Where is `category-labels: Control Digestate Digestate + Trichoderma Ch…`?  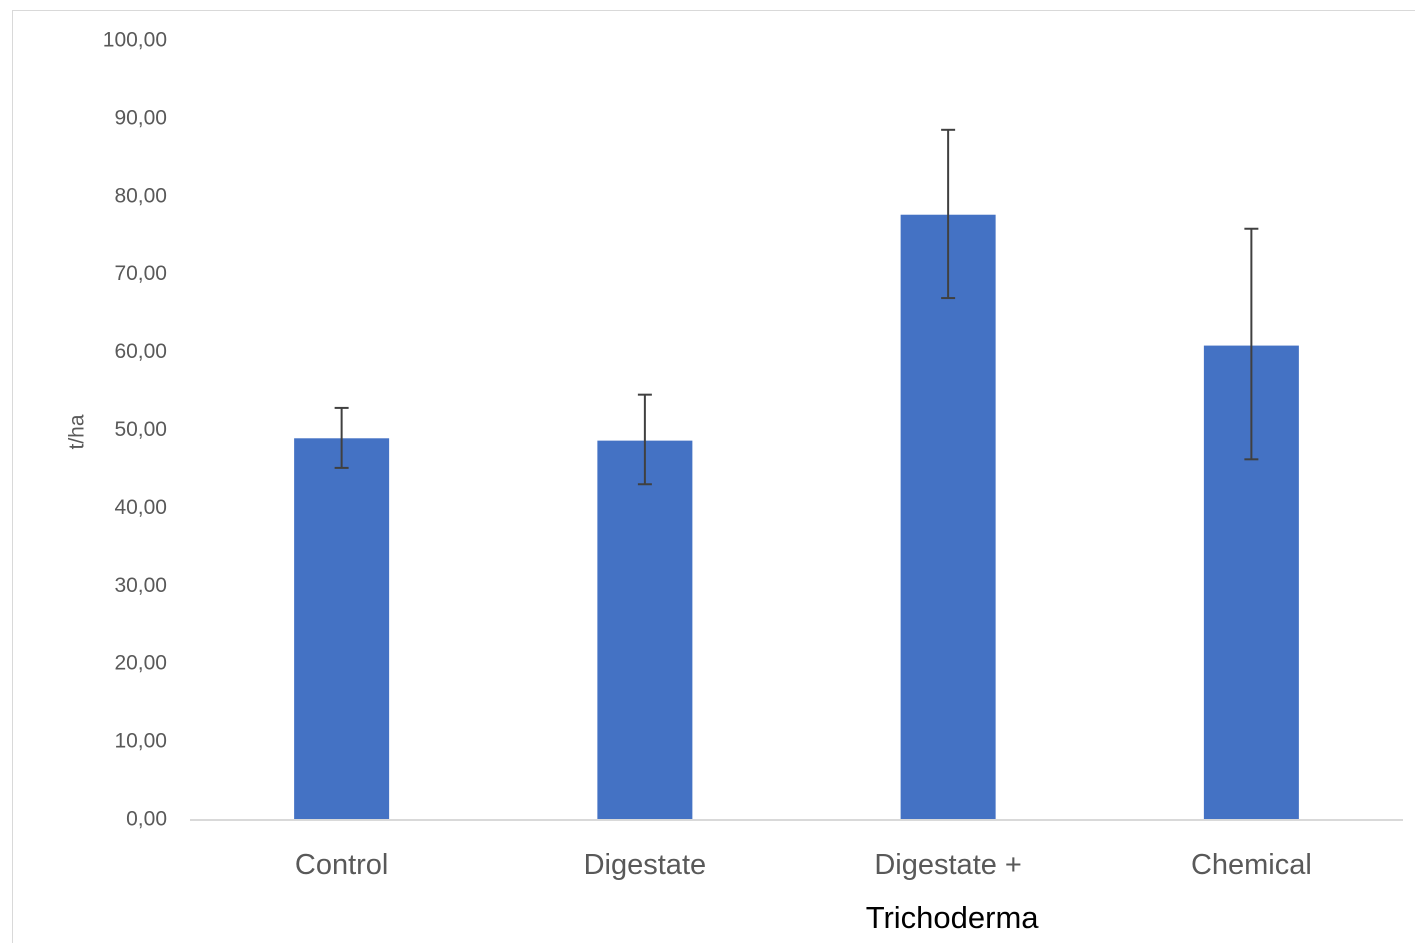
category-labels: Control Digestate Digestate + Trichoderma Ch… is located at coordinates (803, 892).